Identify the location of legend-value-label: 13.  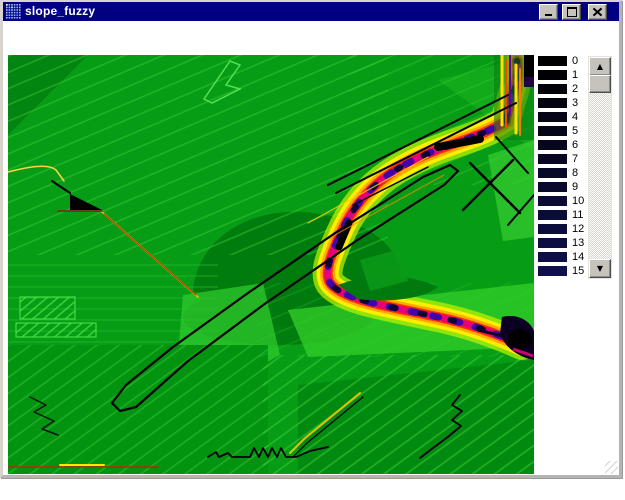
(578, 243).